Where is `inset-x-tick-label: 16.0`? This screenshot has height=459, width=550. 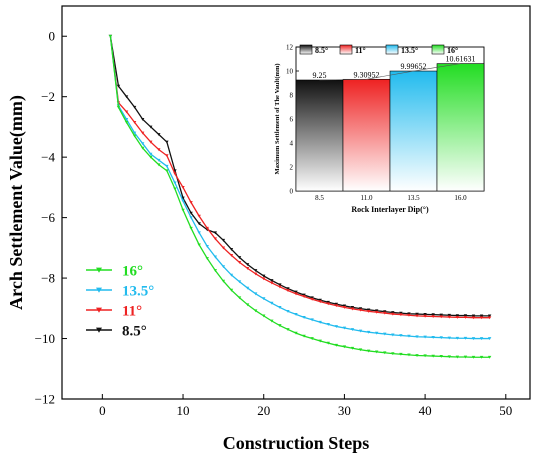 inset-x-tick-label: 16.0 is located at coordinates (460, 198).